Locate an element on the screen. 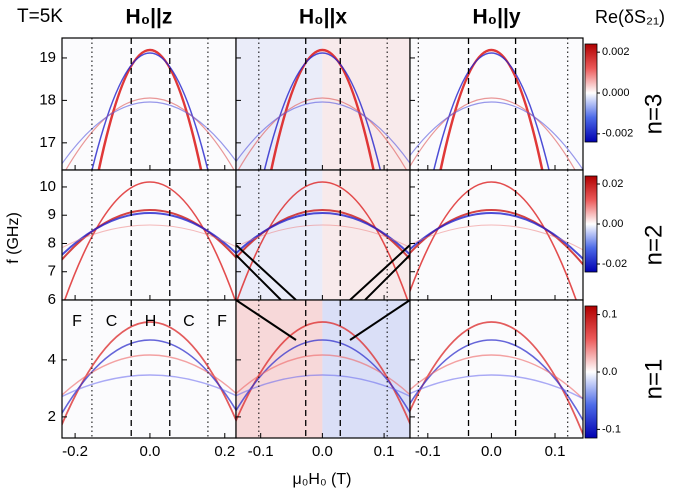  colorbar-tick-label: 0.00 is located at coordinates (612, 224).